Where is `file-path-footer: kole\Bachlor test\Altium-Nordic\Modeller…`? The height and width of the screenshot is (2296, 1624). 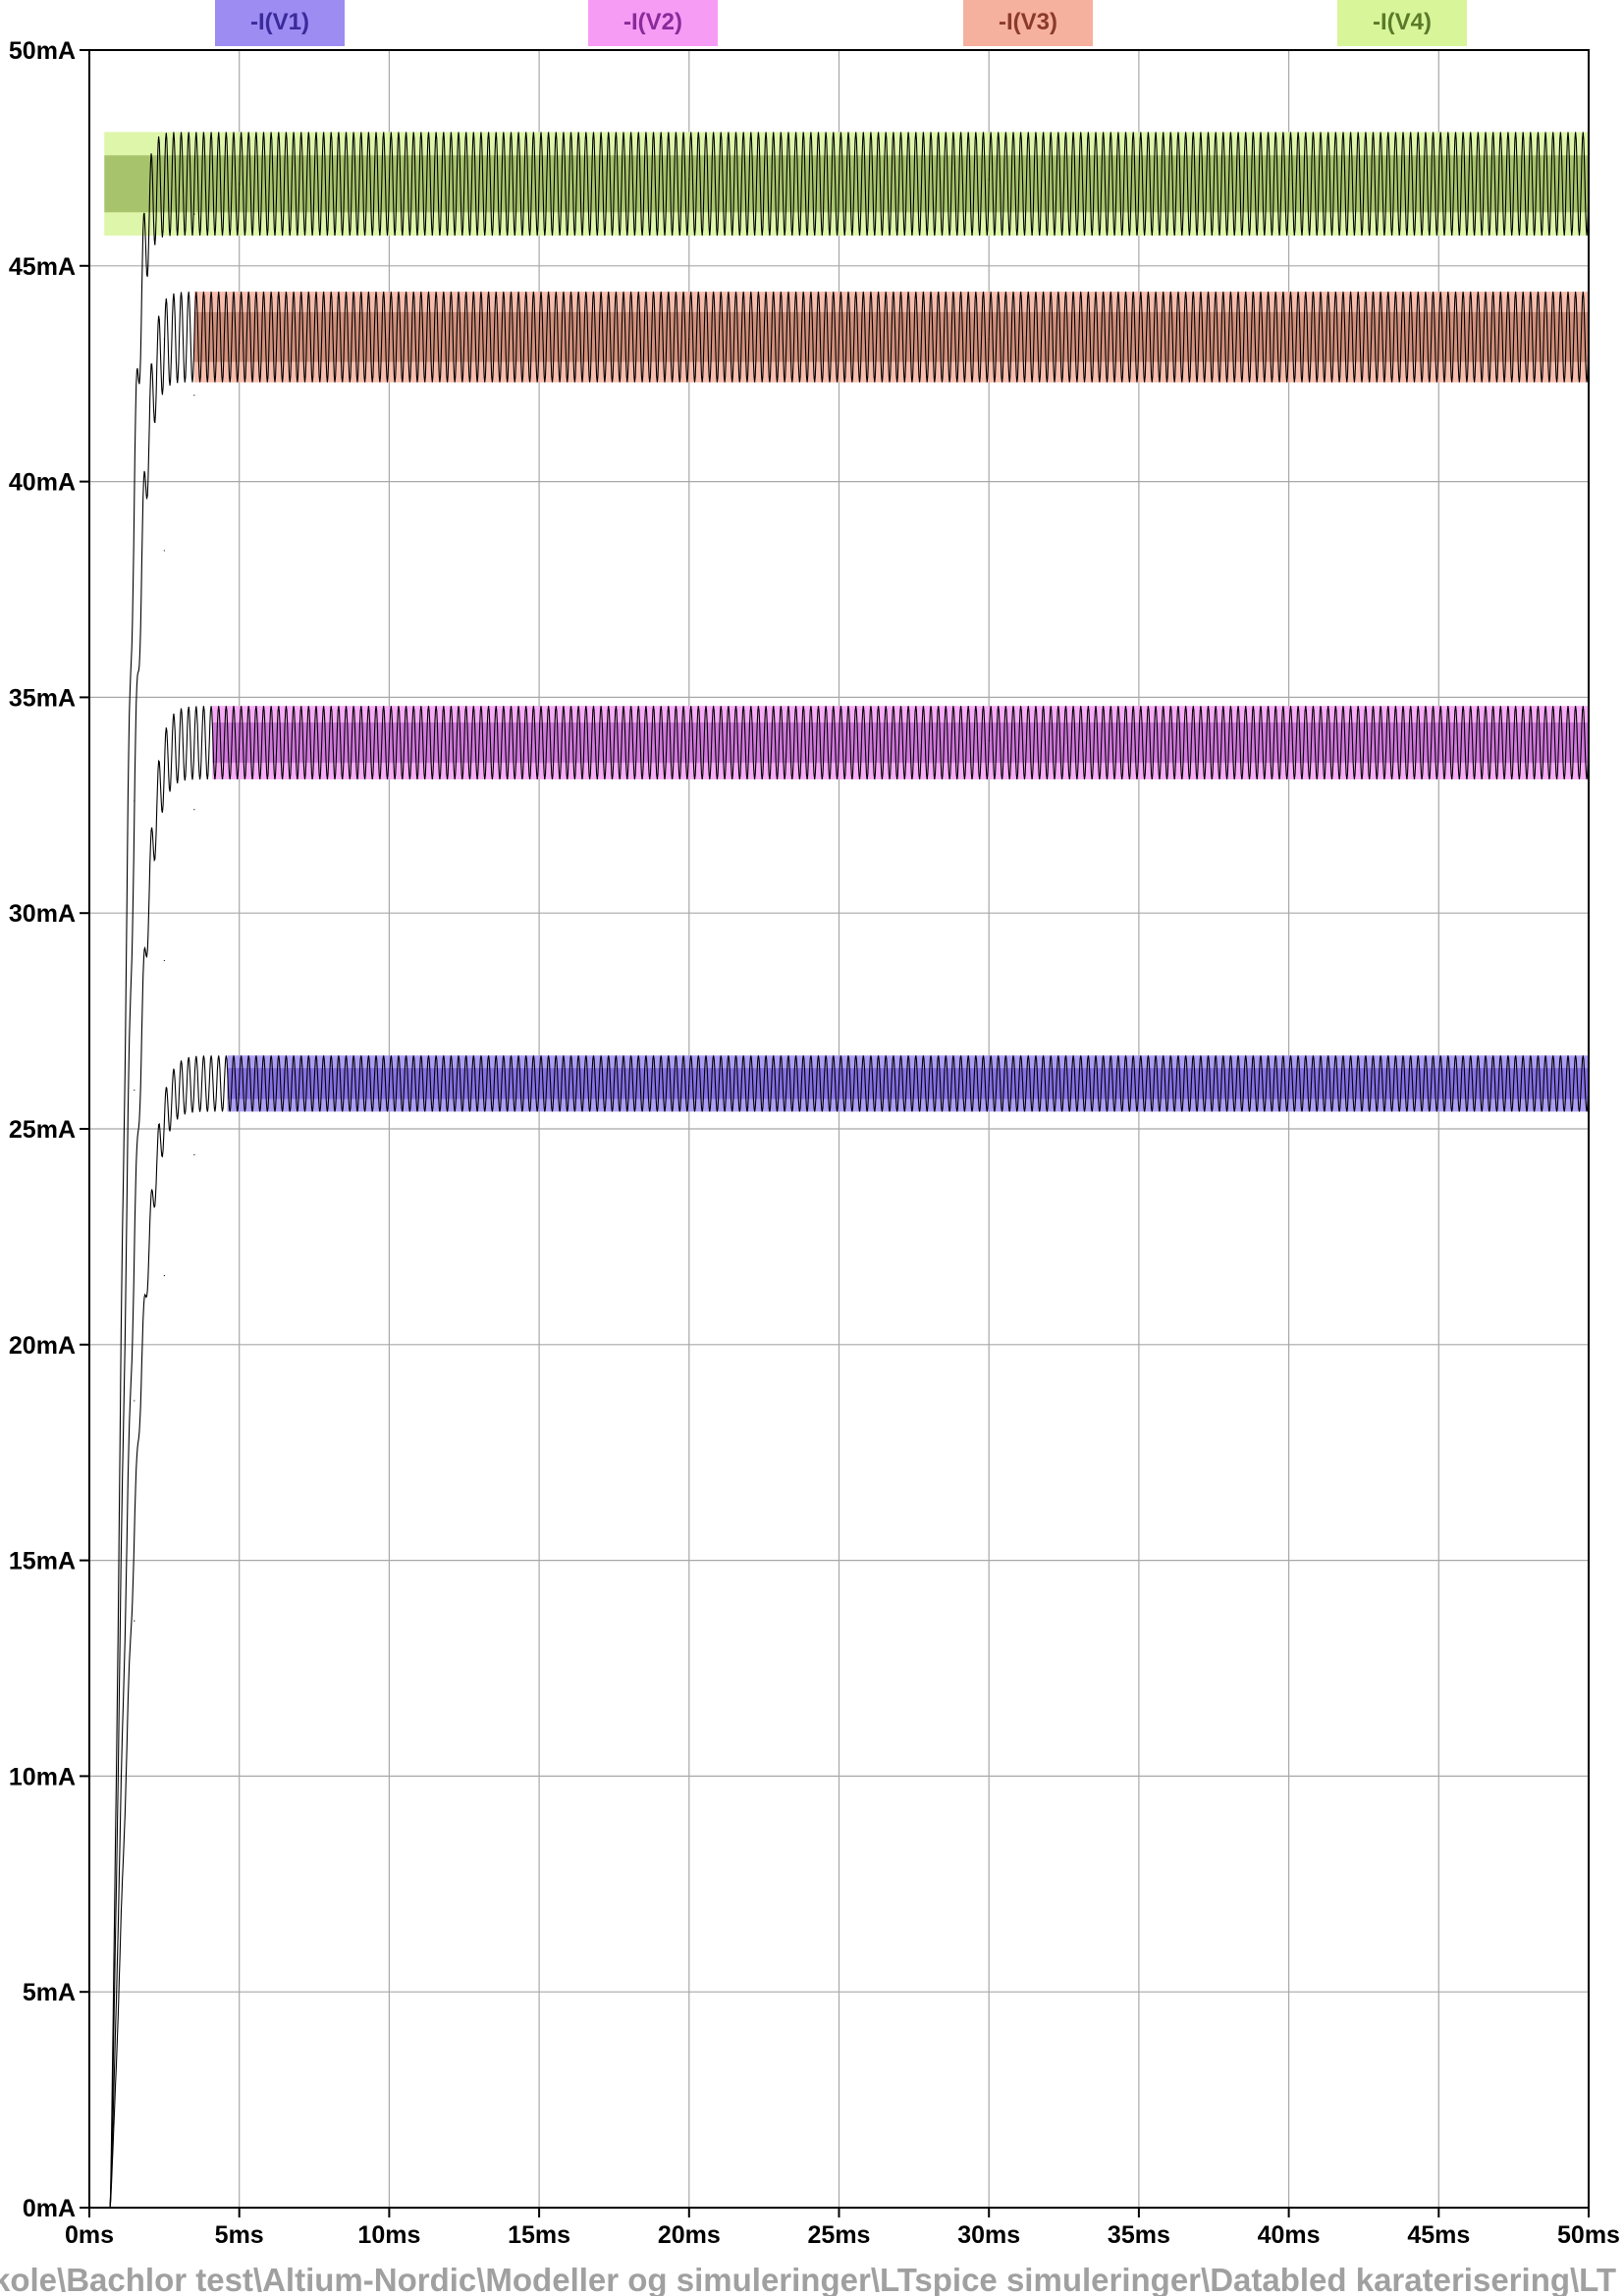 file-path-footer: kole\Bachlor test\Altium-Nordic\Modeller… is located at coordinates (808, 2279).